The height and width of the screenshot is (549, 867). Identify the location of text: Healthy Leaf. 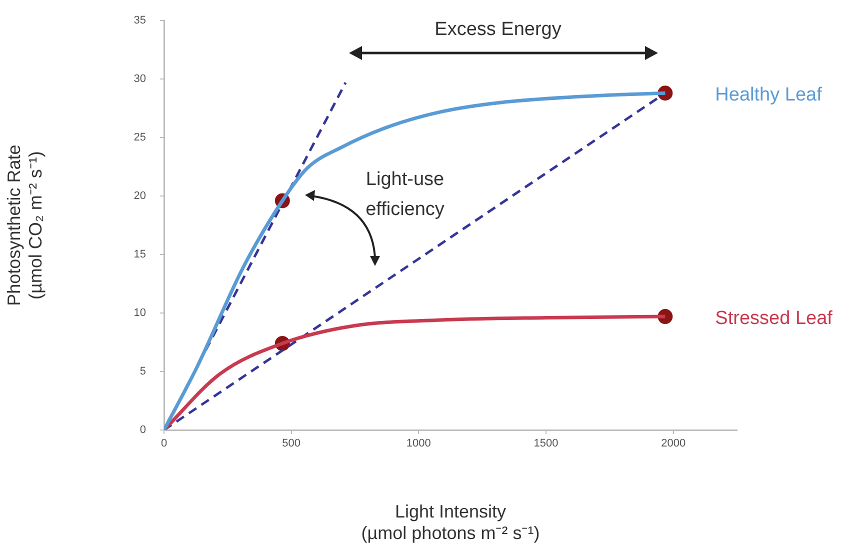
(769, 95).